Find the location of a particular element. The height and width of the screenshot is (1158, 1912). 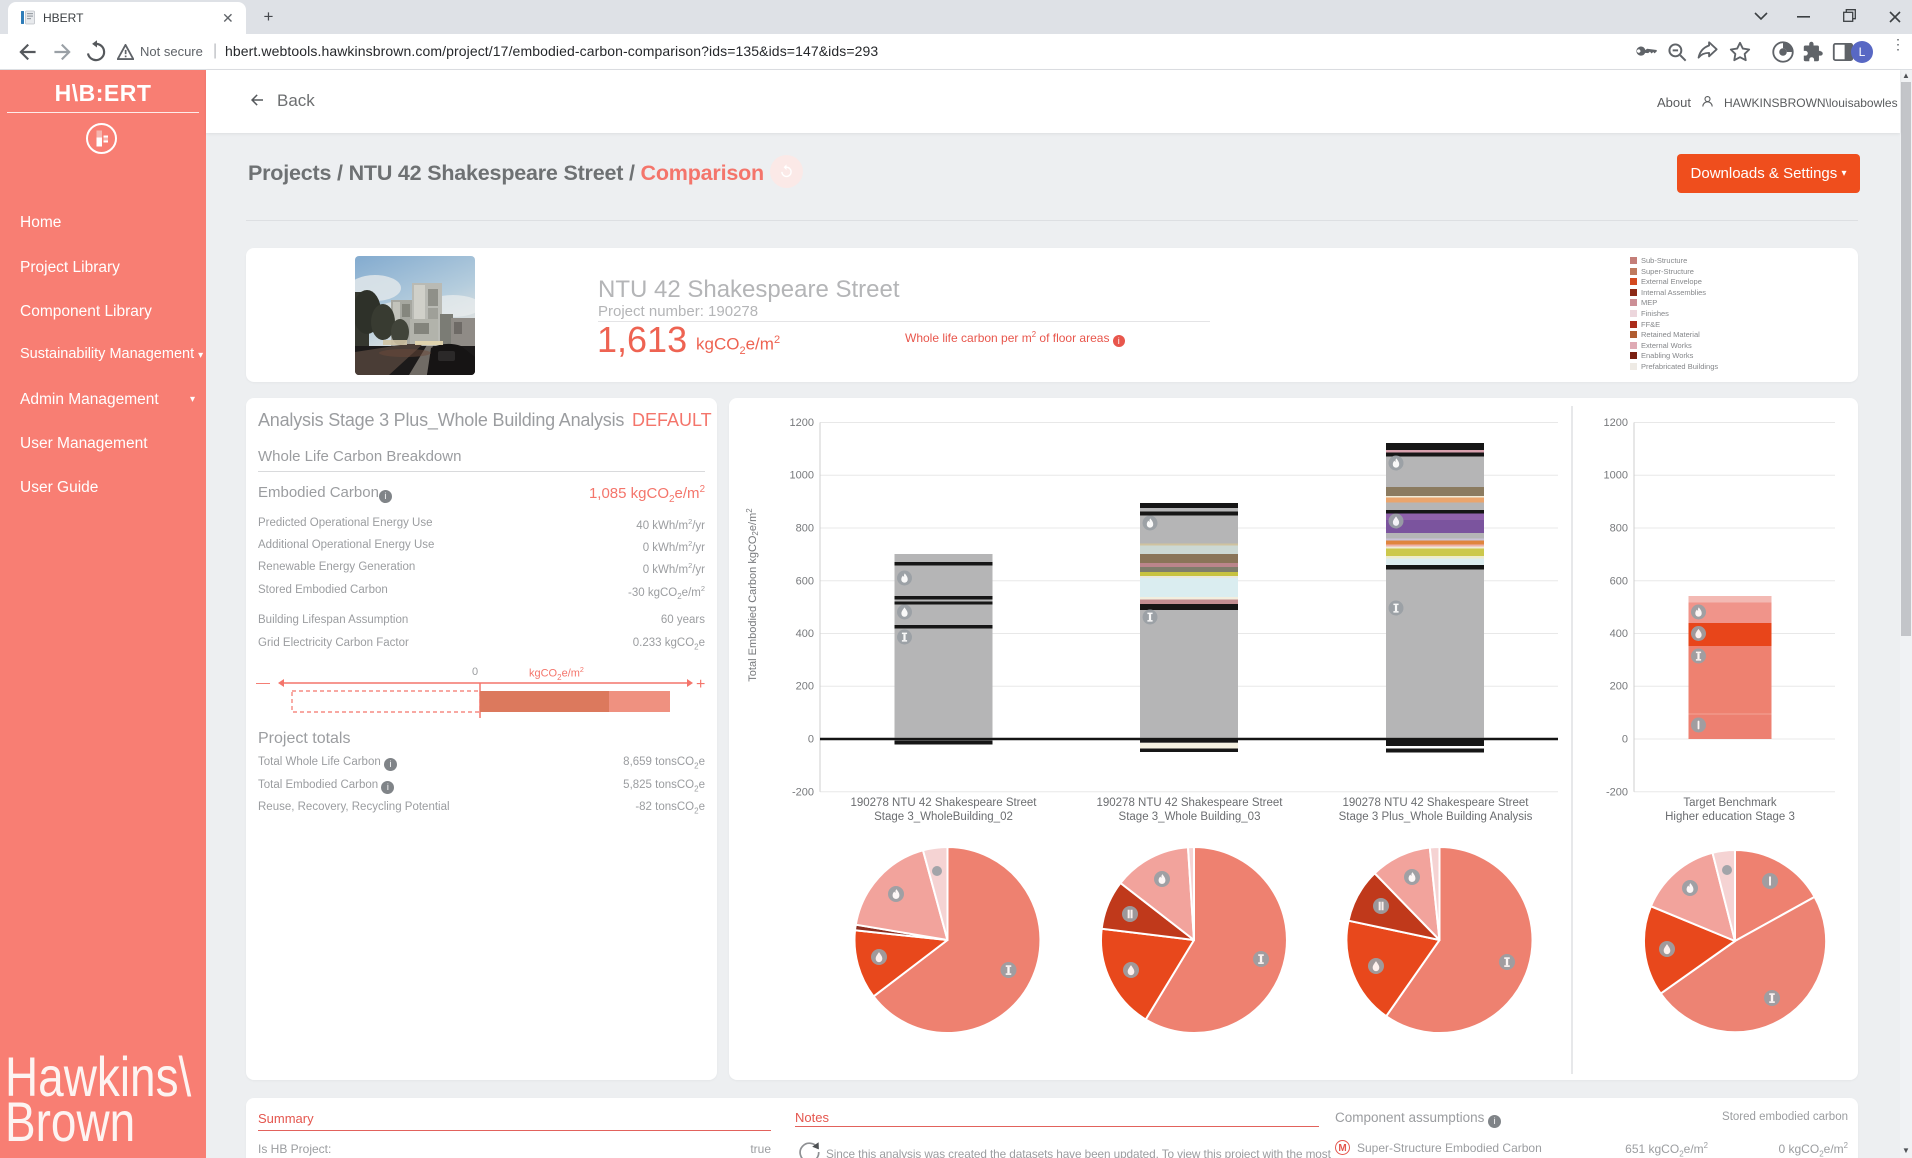

svg-text:Stage 3 Plus_Whole Building An: Stage 3 Plus_Whole Building Analysis is located at coordinates (1436, 817).